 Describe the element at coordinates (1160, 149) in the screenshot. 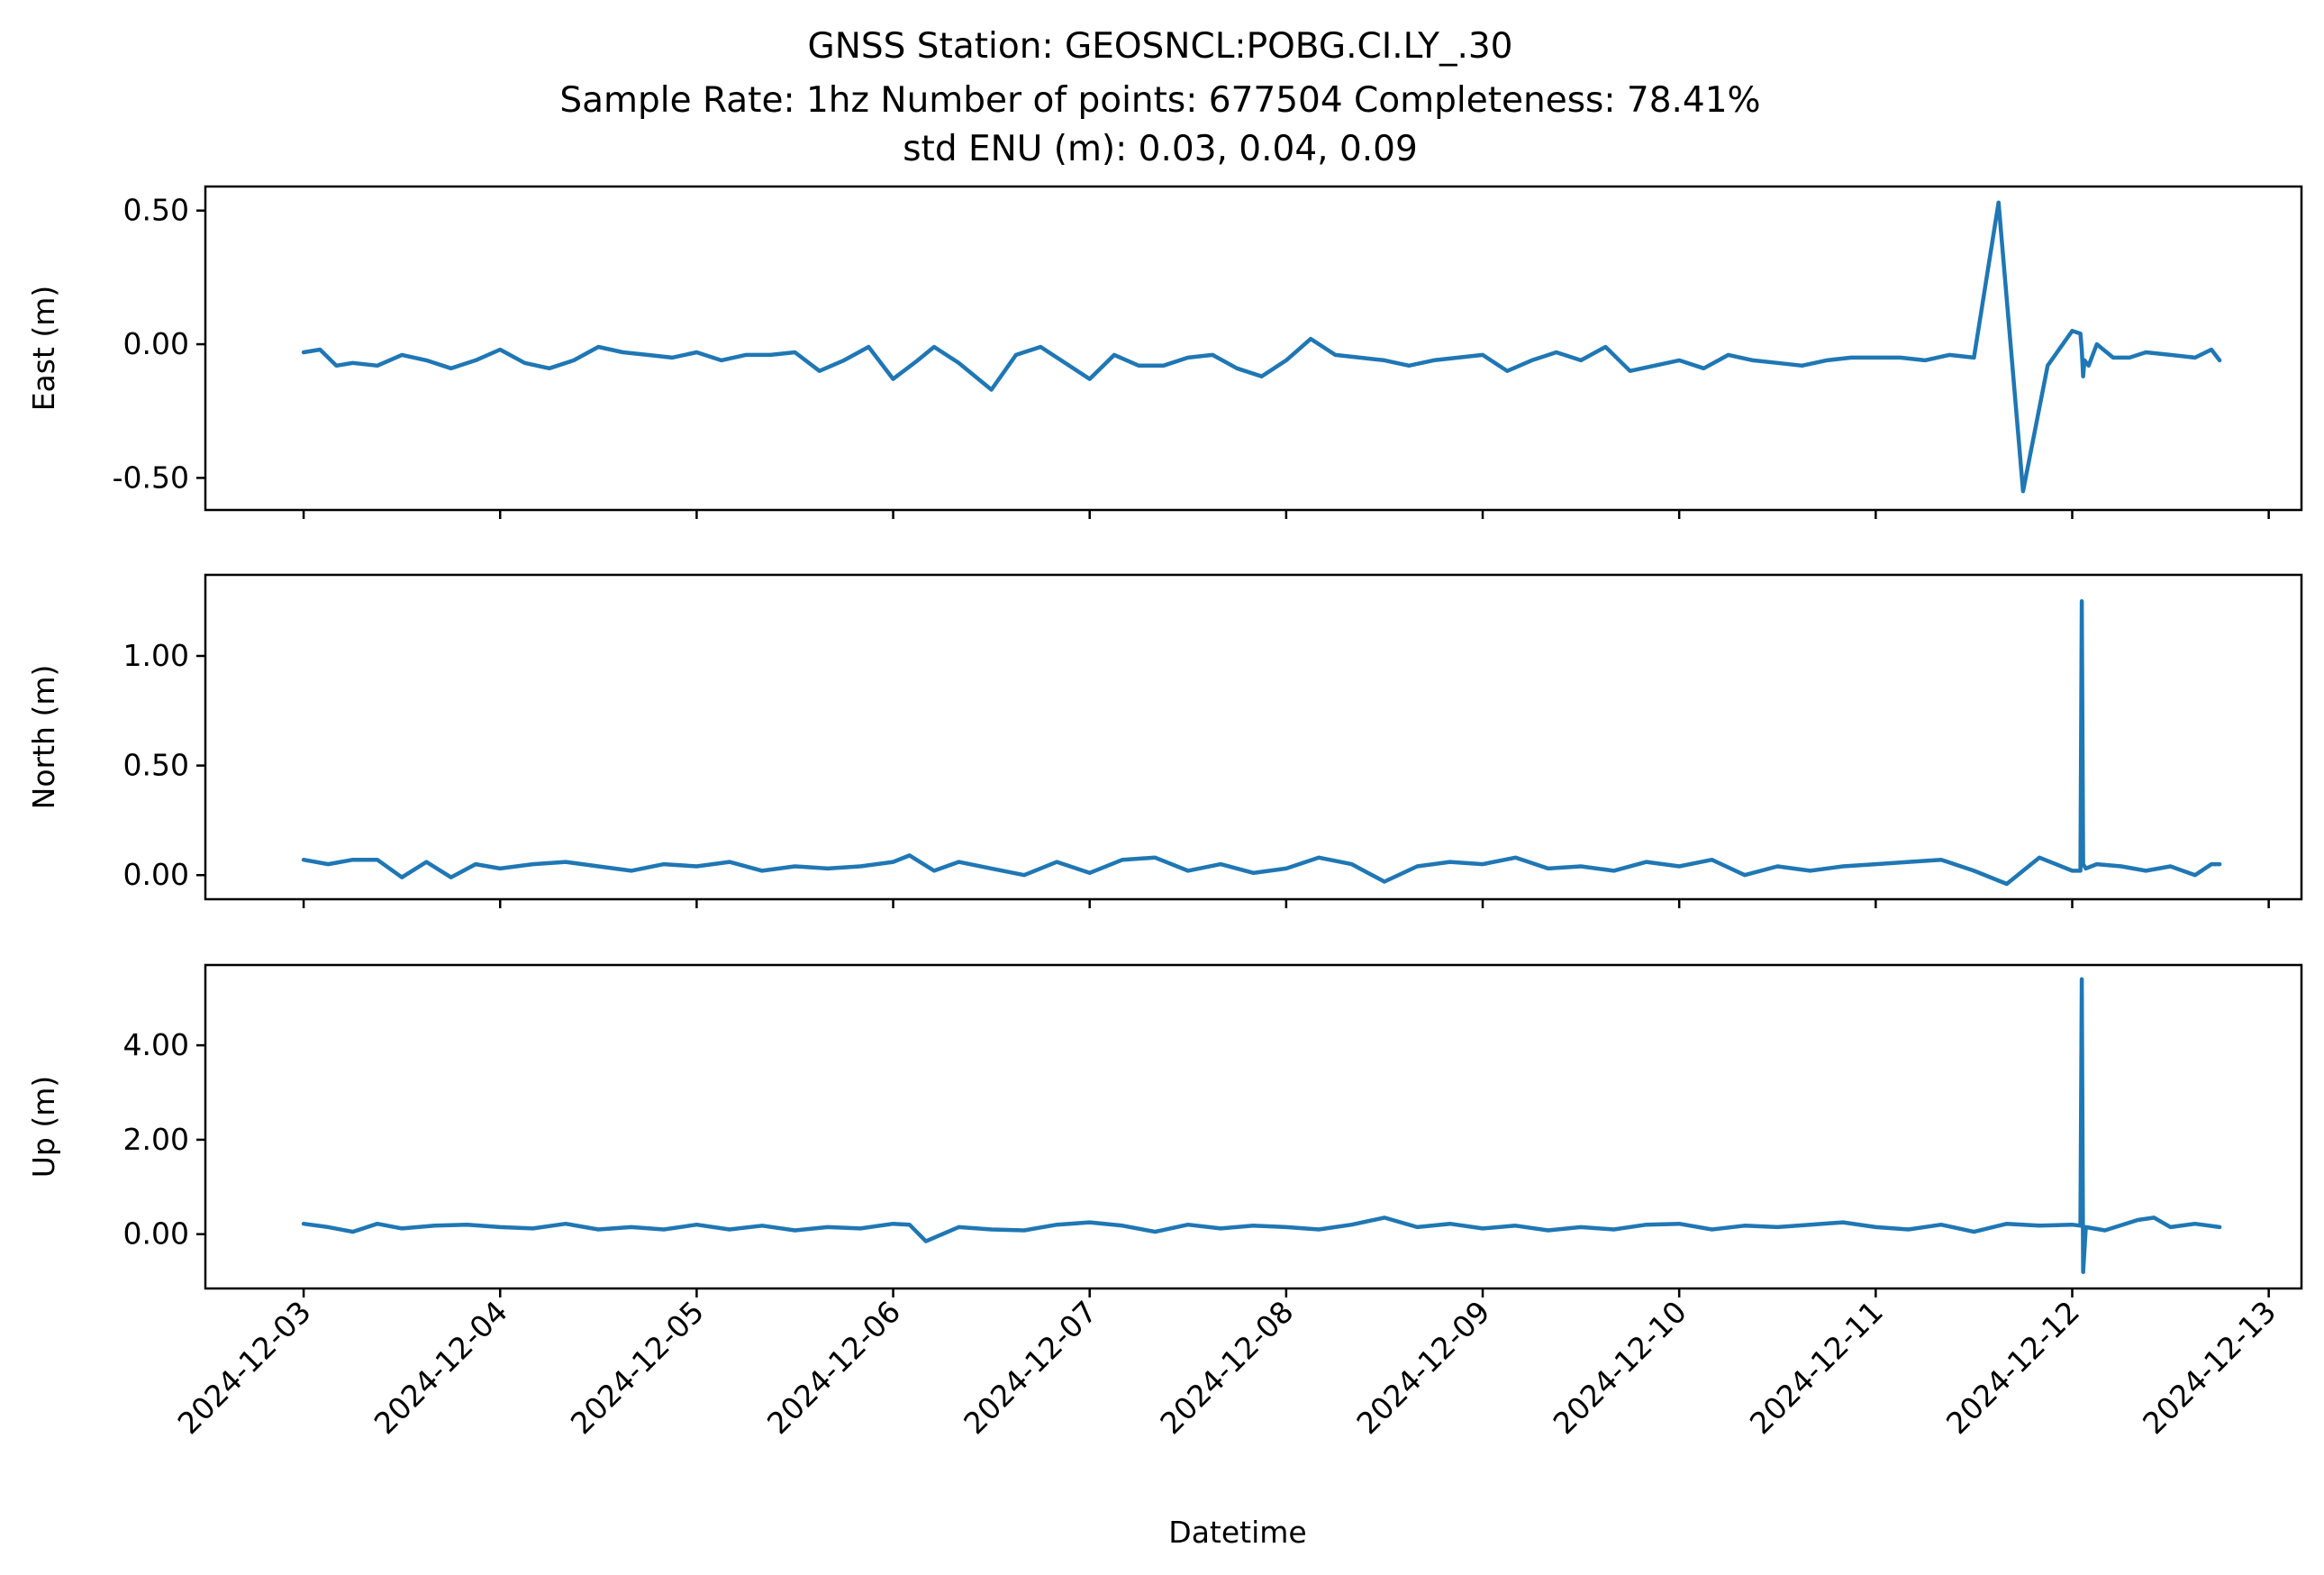

I see `title-line-3: std ENU (m): 0.03, 0.04, 0.09` at that location.